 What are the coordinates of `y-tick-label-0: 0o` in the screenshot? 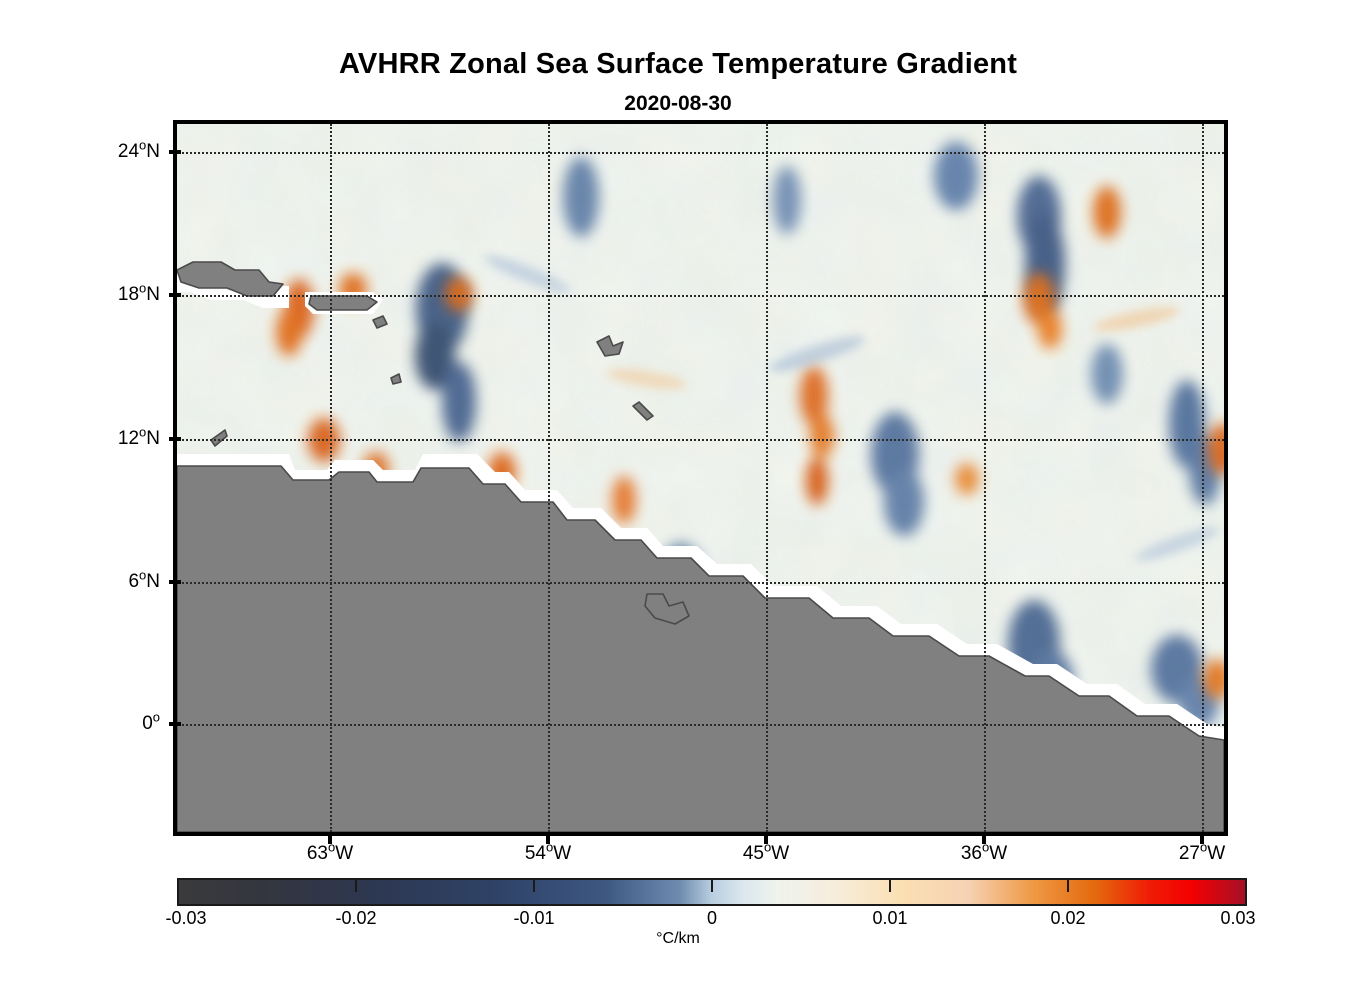 It's located at (151, 721).